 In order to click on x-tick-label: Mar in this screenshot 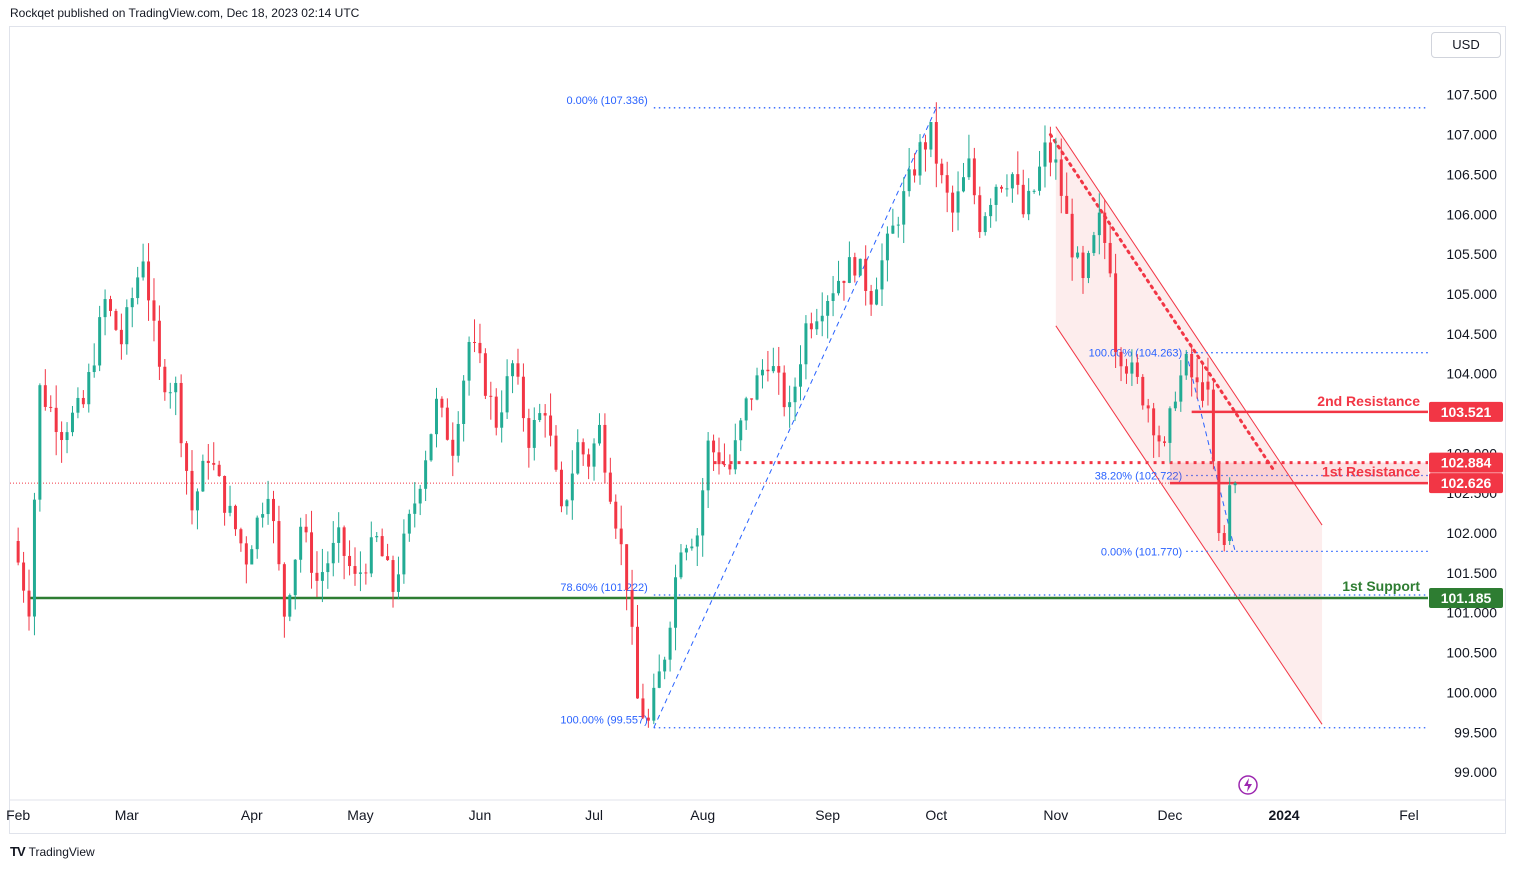, I will do `click(127, 815)`.